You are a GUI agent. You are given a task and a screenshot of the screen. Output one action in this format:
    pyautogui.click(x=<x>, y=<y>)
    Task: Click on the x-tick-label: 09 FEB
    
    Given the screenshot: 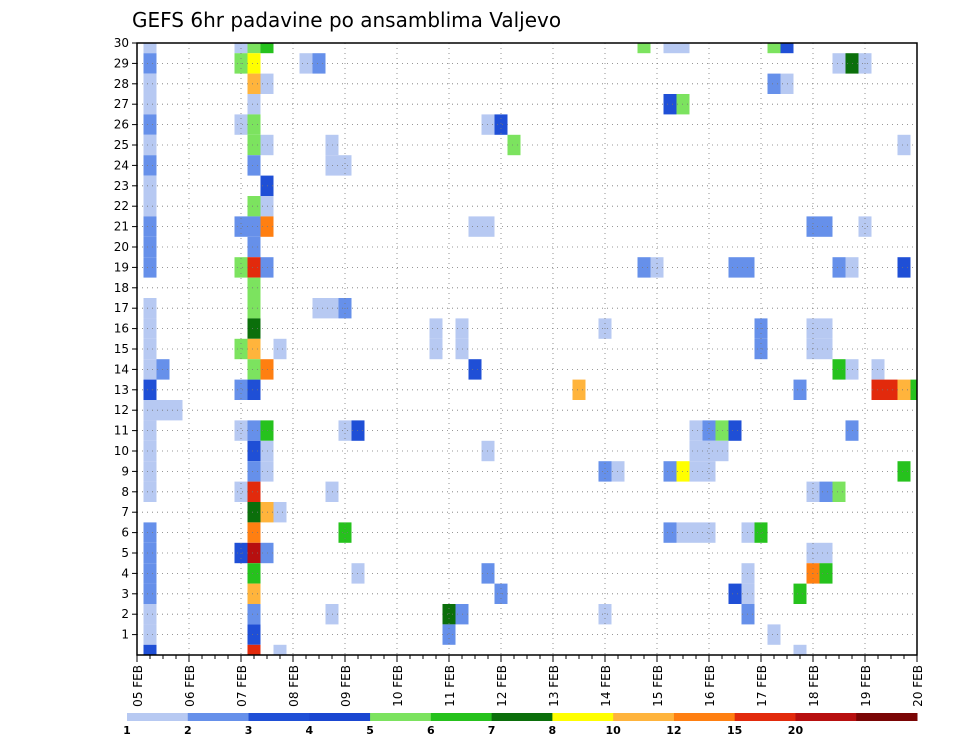 What is the action you would take?
    pyautogui.click(x=346, y=686)
    